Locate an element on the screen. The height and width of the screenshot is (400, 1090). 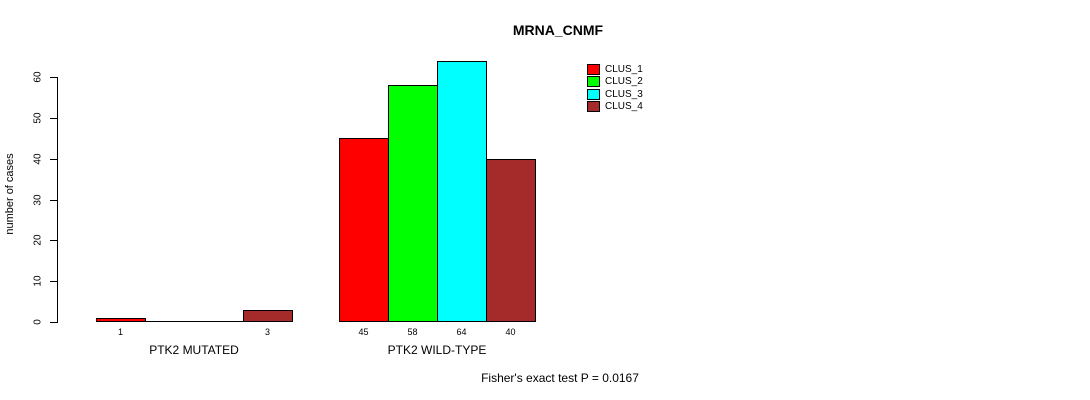
chart-title: MRNA_CNMF is located at coordinates (558, 30).